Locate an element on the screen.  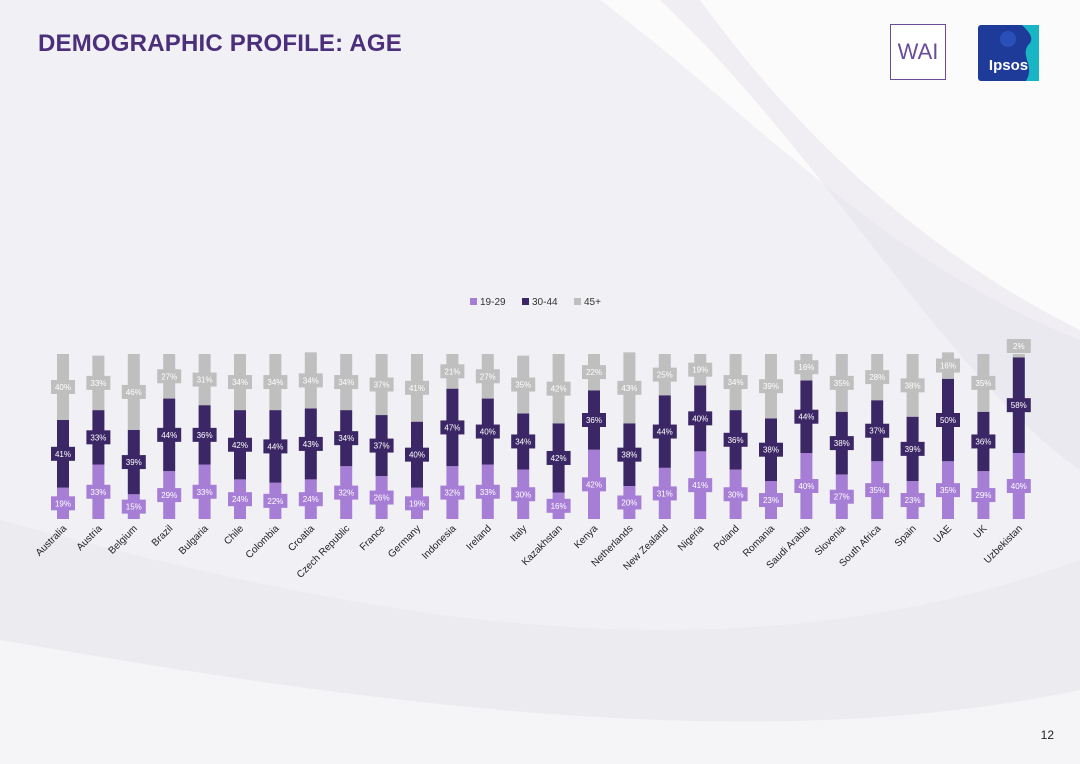
data-label-romania-45-plus: 39% is located at coordinates (771, 386).